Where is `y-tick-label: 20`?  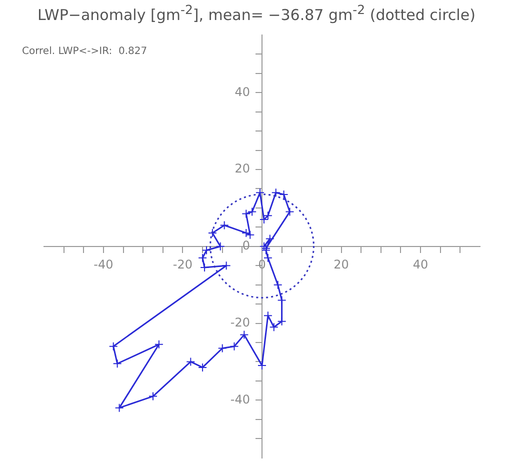
y-tick-label: 20 is located at coordinates (248, 169).